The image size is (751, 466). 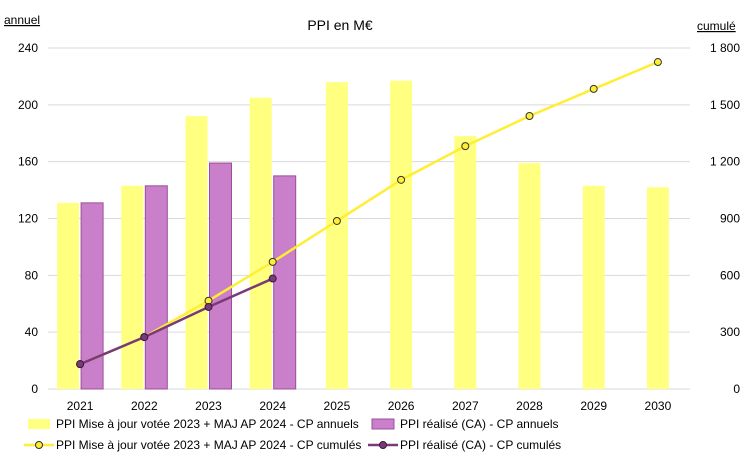 What do you see at coordinates (725, 162) in the screenshot?
I see `right-tick-label: 1 200` at bounding box center [725, 162].